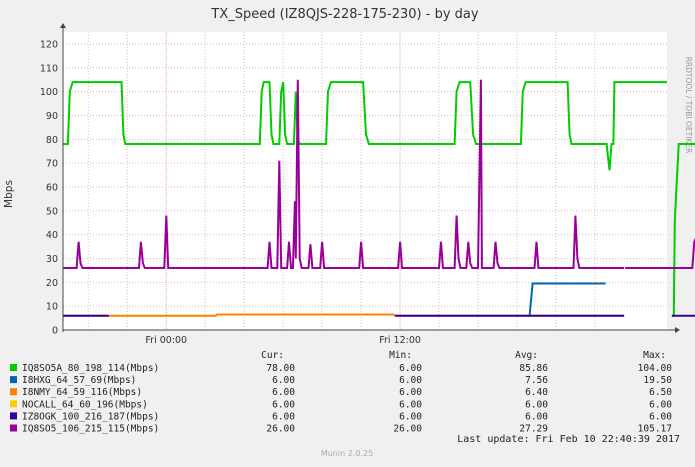  Describe the element at coordinates (63, 25) in the screenshot. I see `y-axis-arrow` at that location.